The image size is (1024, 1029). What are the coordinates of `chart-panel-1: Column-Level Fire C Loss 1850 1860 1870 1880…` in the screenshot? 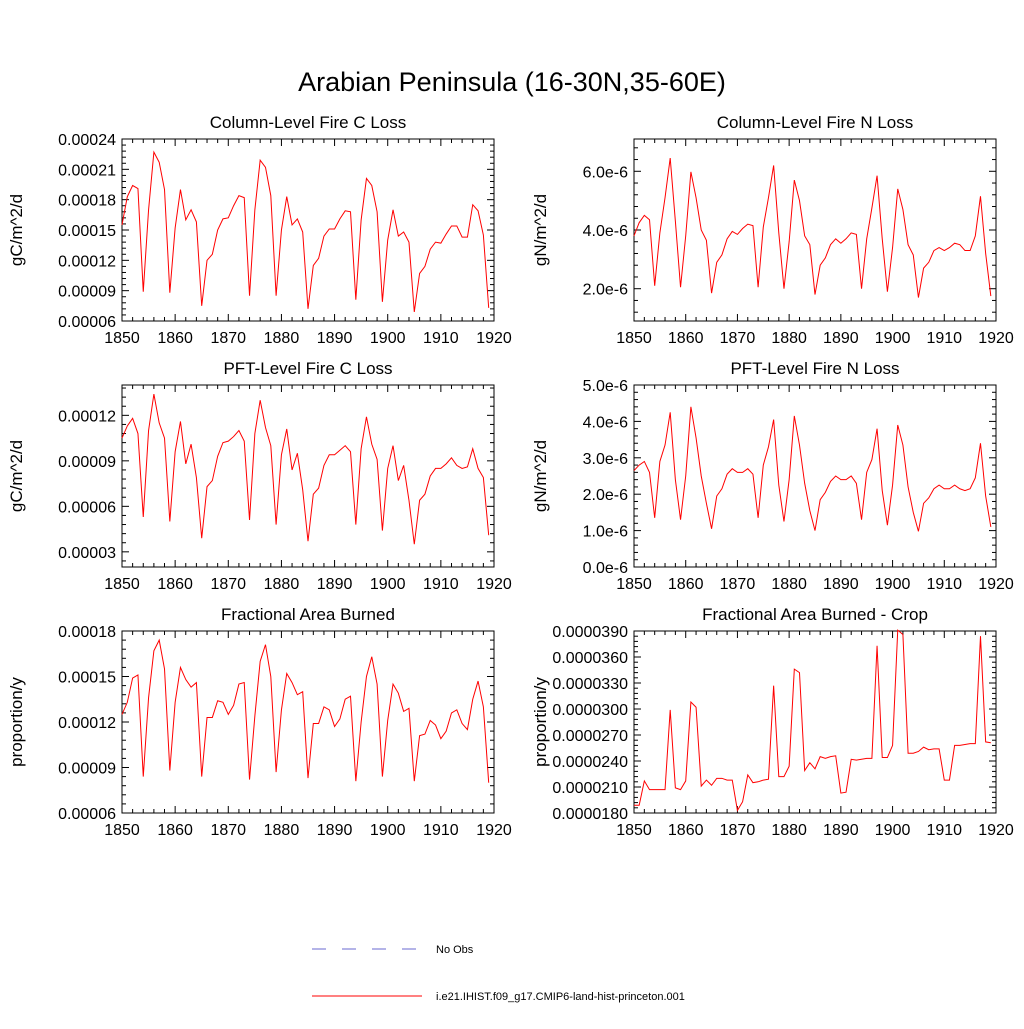 It's located at (259, 230).